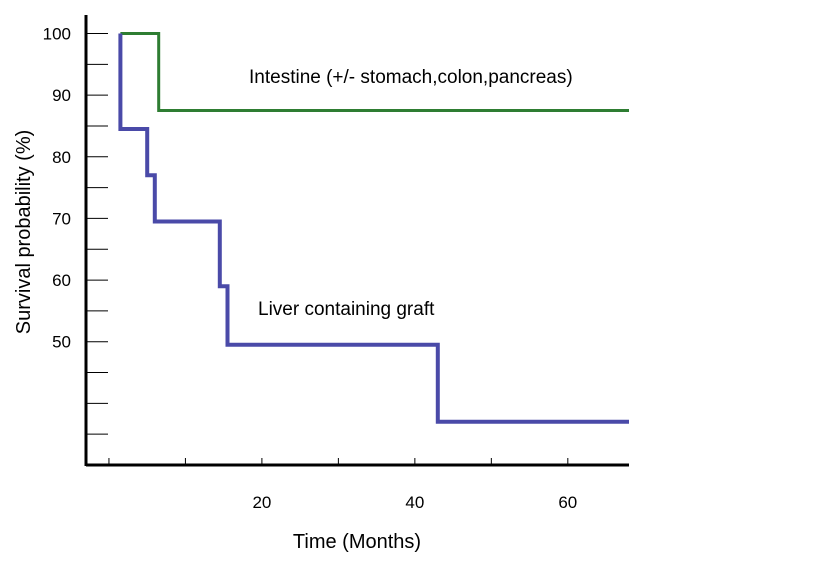  I want to click on y-axis-title: Survival probability (%), so click(24, 232).